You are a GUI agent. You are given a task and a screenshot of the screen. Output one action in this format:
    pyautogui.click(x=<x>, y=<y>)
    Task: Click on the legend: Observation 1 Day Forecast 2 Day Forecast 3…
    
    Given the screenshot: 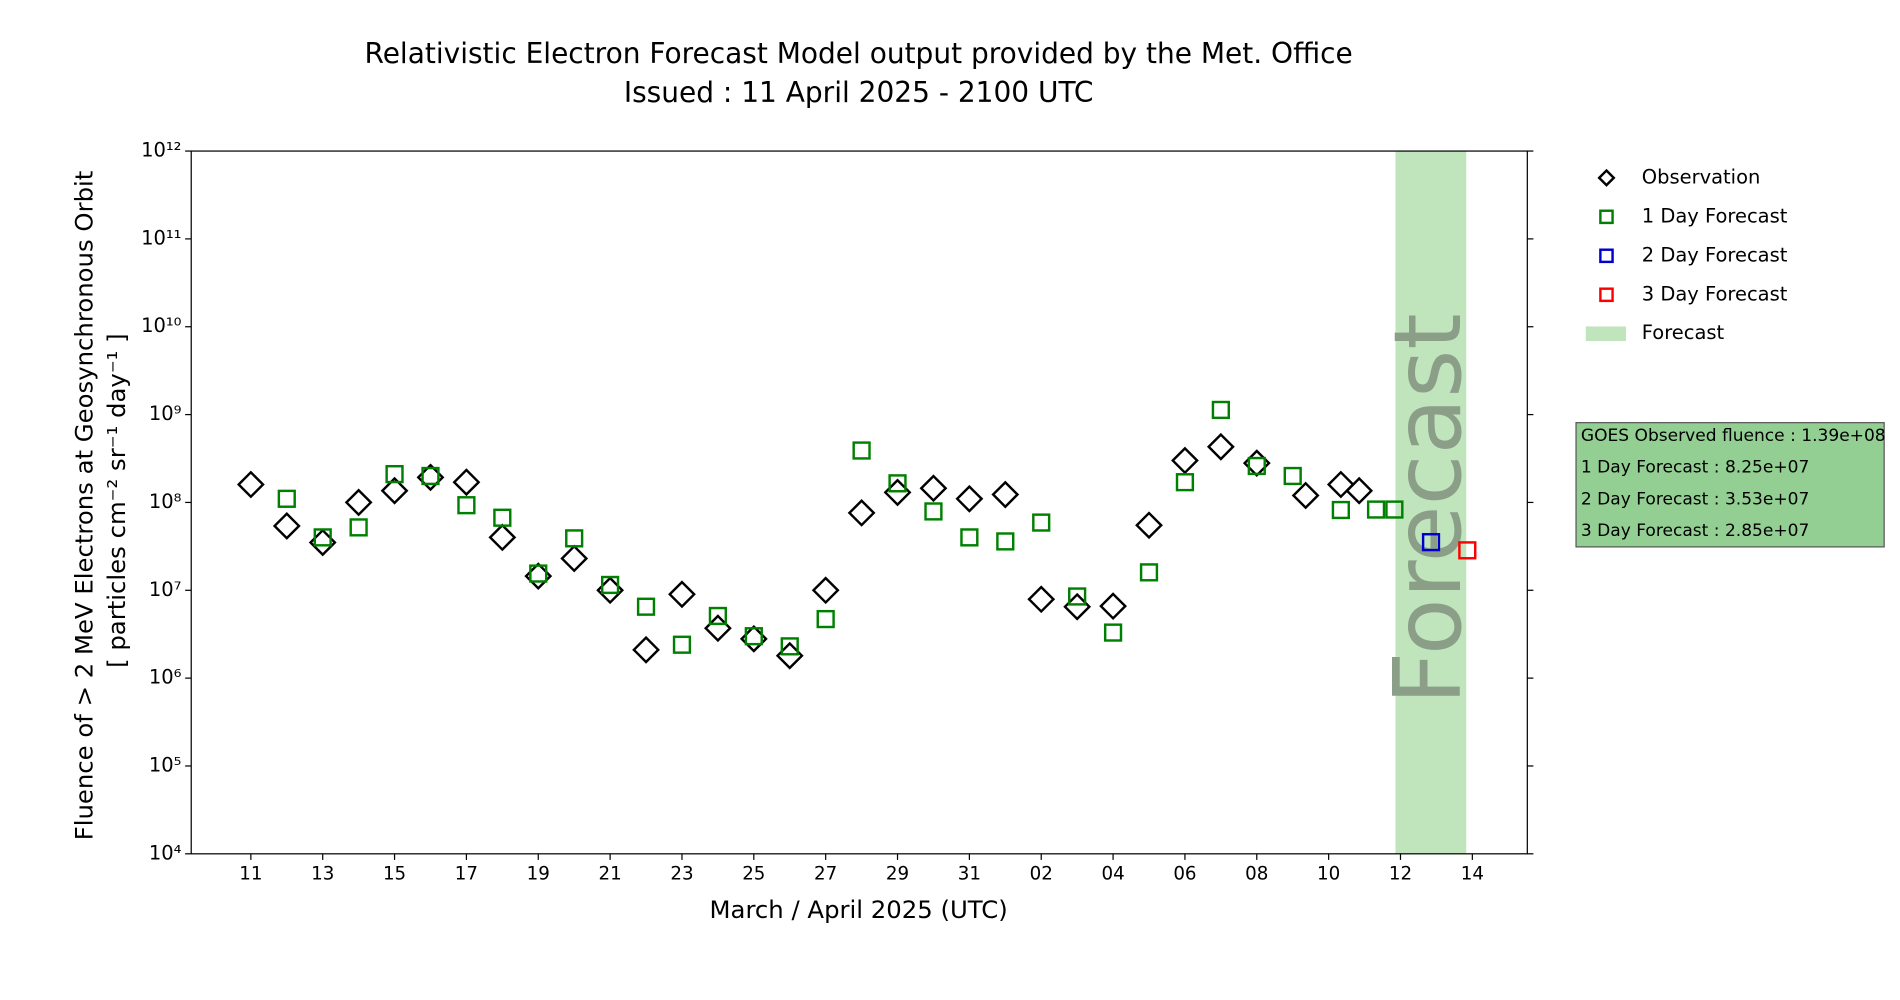 What is the action you would take?
    pyautogui.click(x=1686, y=254)
    